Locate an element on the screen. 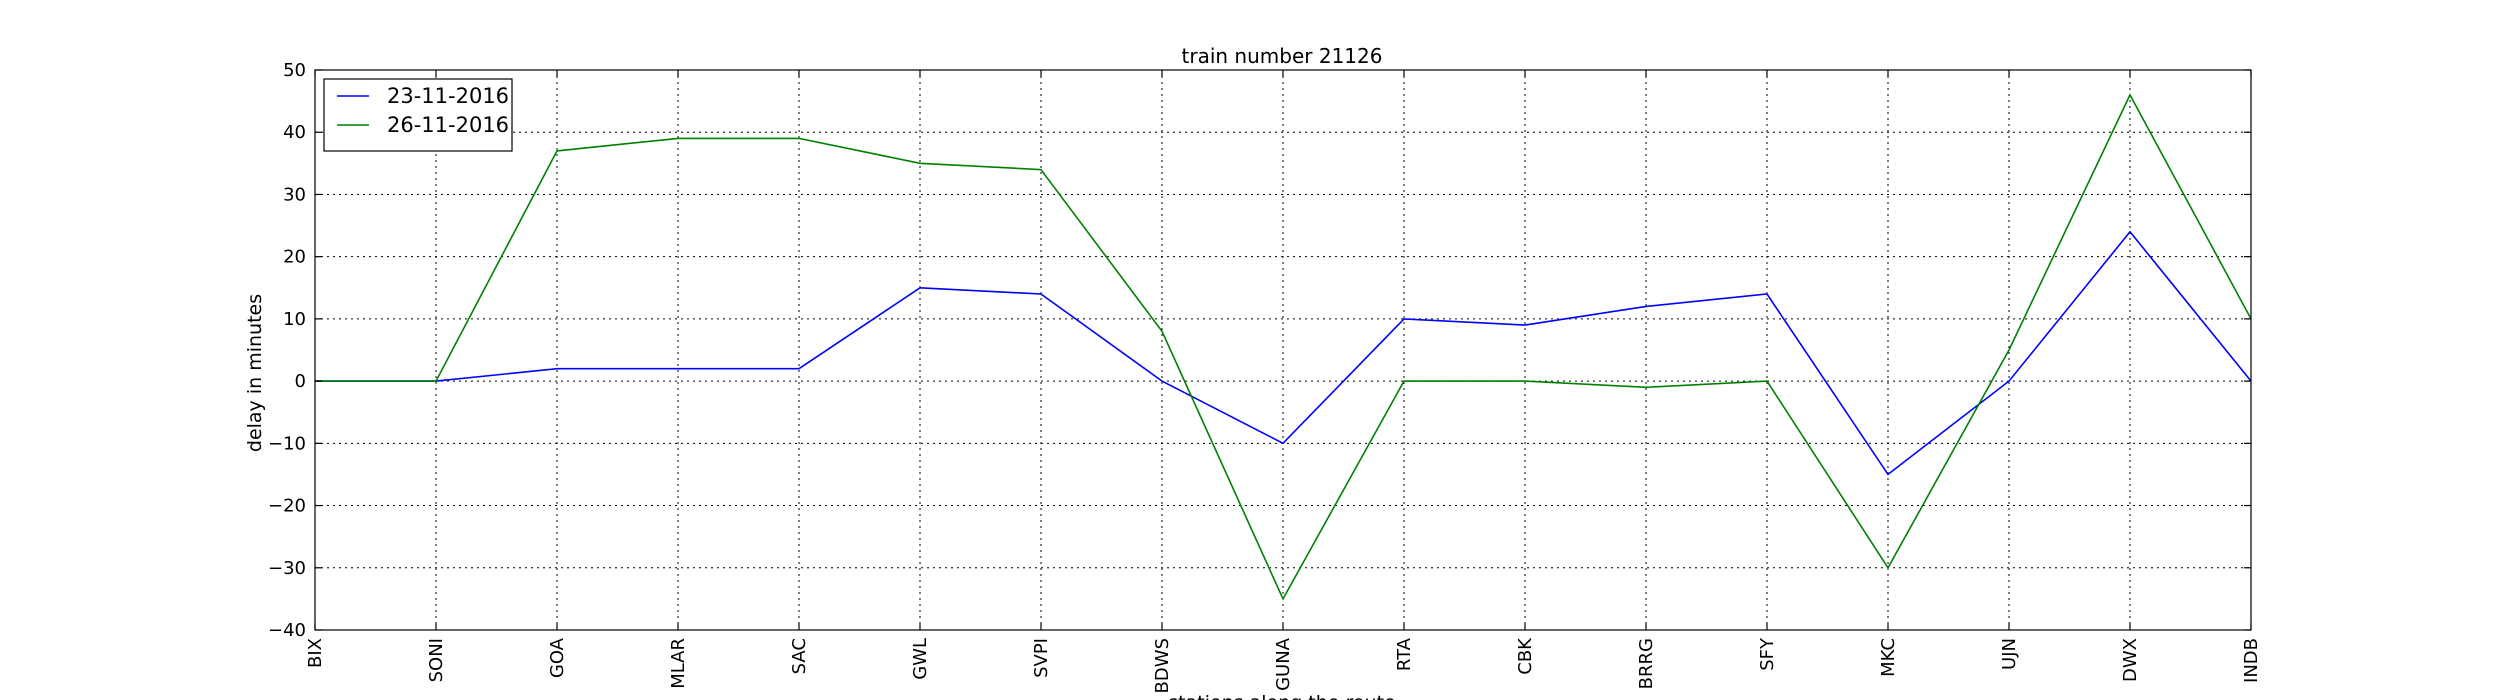 The width and height of the screenshot is (2500, 700). x-tick-label-gwl: GWL is located at coordinates (920, 659).